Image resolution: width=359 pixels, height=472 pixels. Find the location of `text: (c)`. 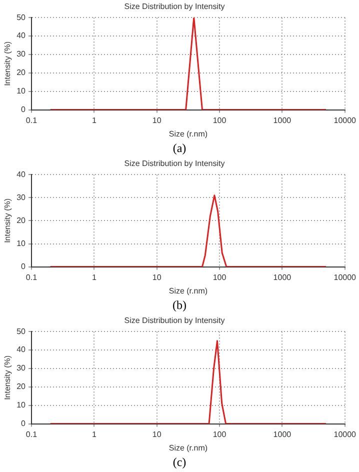

text: (c) is located at coordinates (180, 462).